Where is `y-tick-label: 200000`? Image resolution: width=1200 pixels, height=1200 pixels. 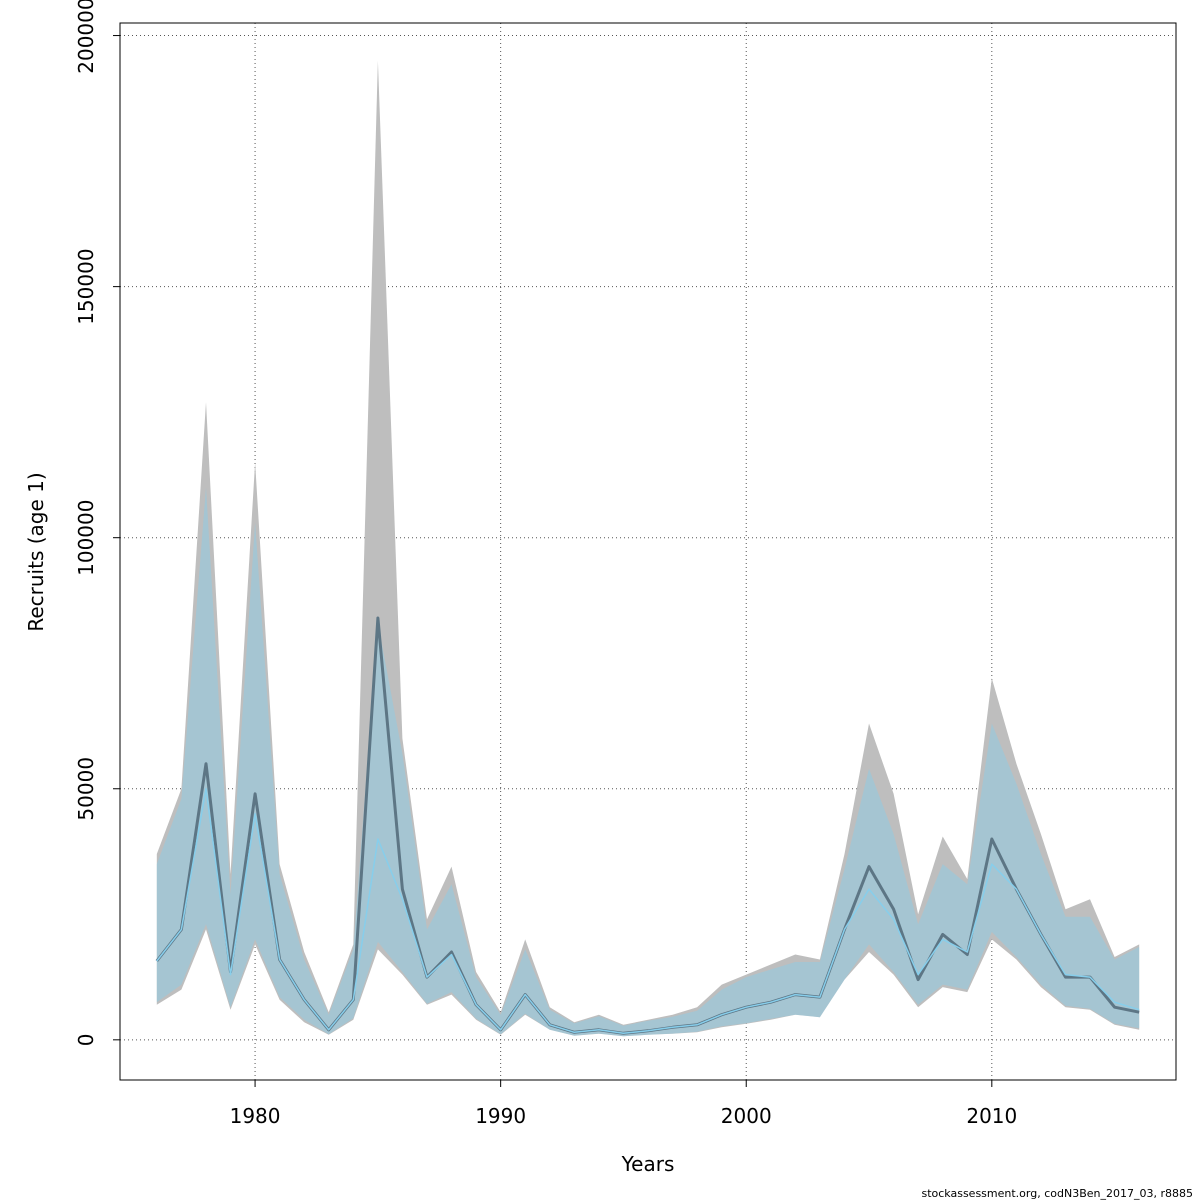 y-tick-label: 200000 is located at coordinates (86, 37).